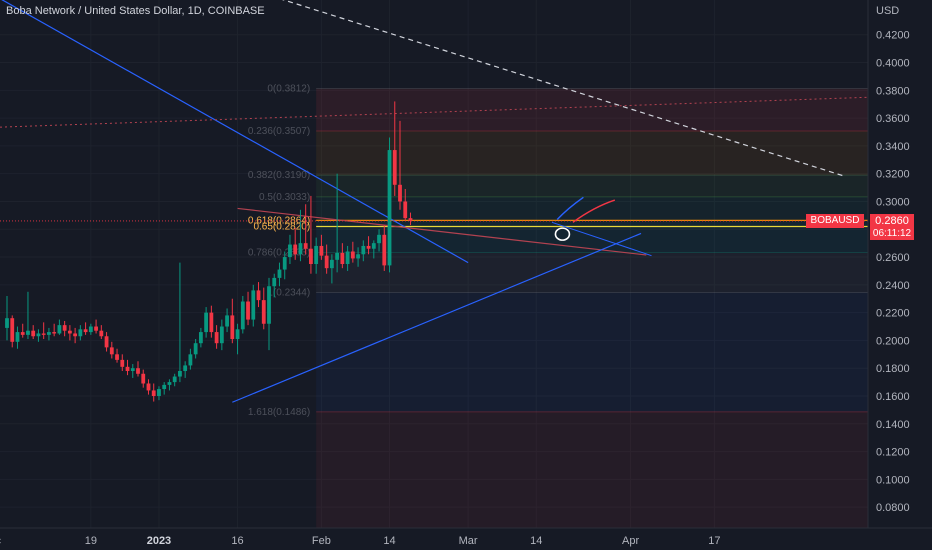 The width and height of the screenshot is (932, 550). What do you see at coordinates (893, 508) in the screenshot?
I see `y-tick-label: 0.0800` at bounding box center [893, 508].